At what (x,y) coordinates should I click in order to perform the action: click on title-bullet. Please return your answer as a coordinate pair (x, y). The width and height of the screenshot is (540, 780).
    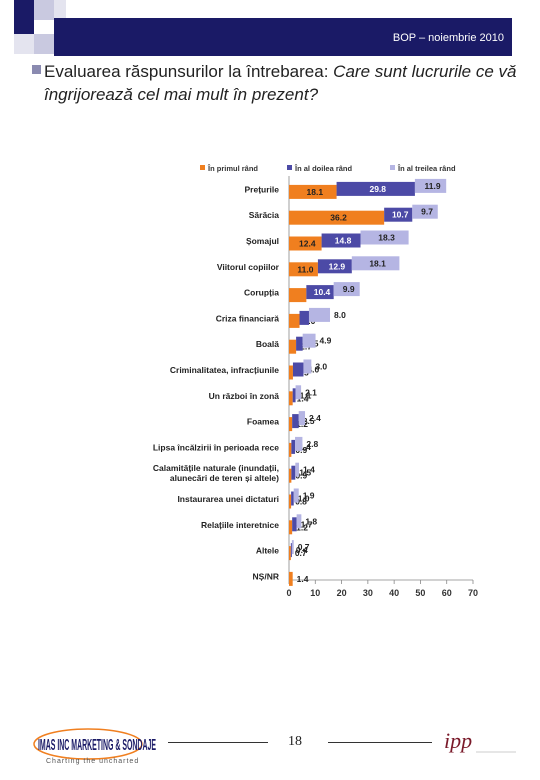
    Looking at the image, I should click on (36, 69).